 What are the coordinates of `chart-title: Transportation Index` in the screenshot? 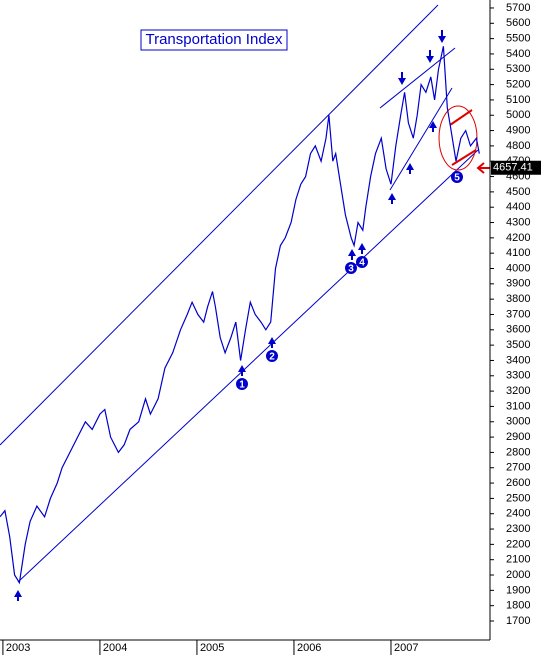 It's located at (214, 39).